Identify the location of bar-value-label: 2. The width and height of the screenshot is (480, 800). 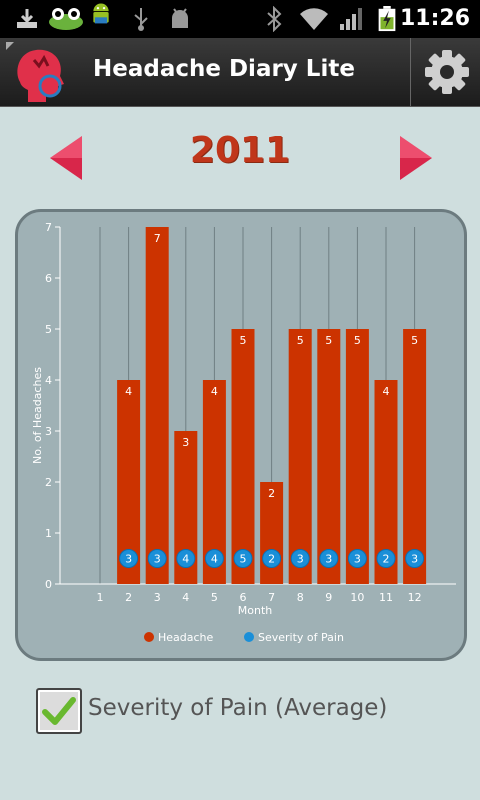
(271, 493).